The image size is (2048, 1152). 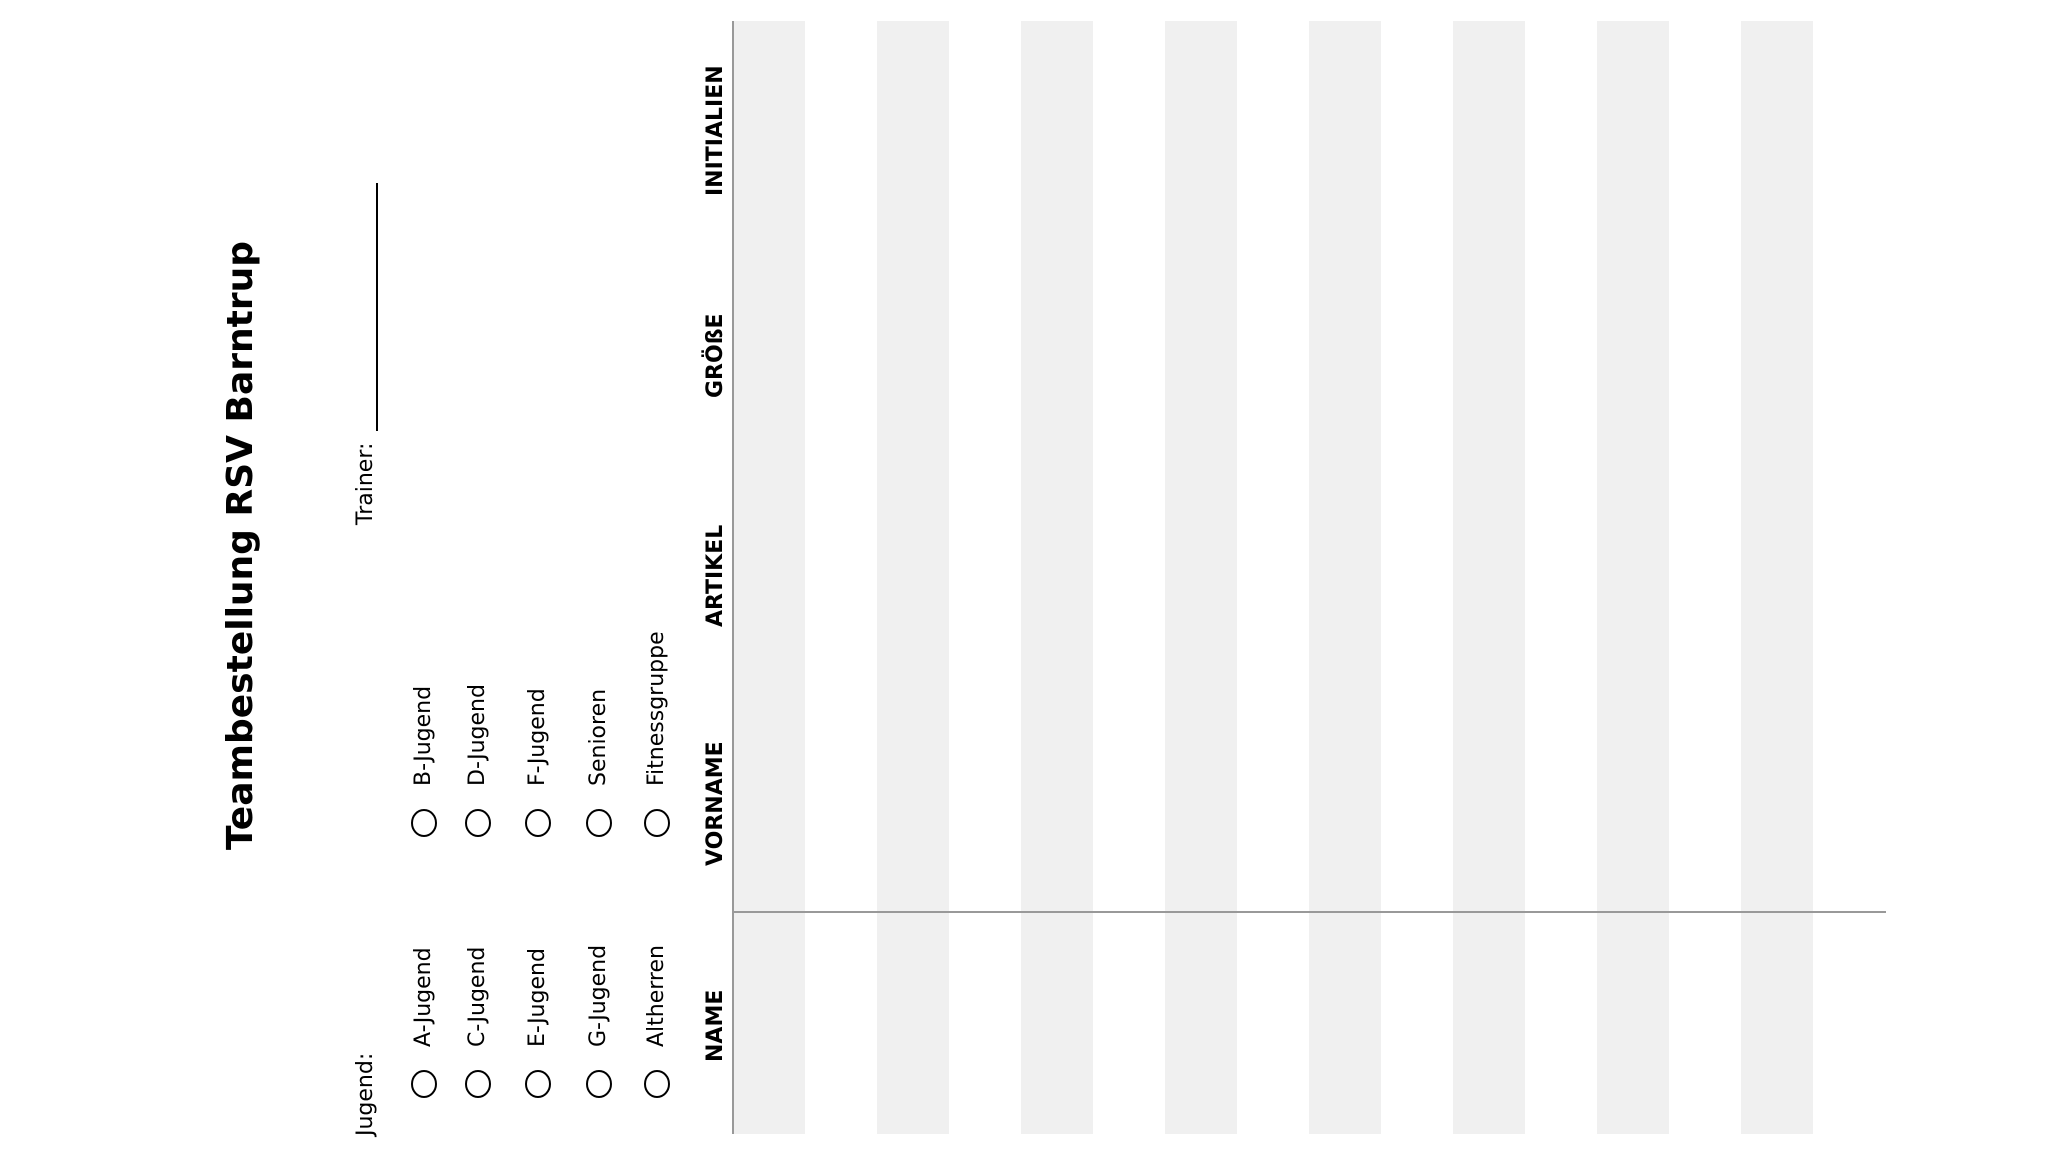 What do you see at coordinates (240, 545) in the screenshot?
I see `form-title: Teambestellung RSV Barntrup` at bounding box center [240, 545].